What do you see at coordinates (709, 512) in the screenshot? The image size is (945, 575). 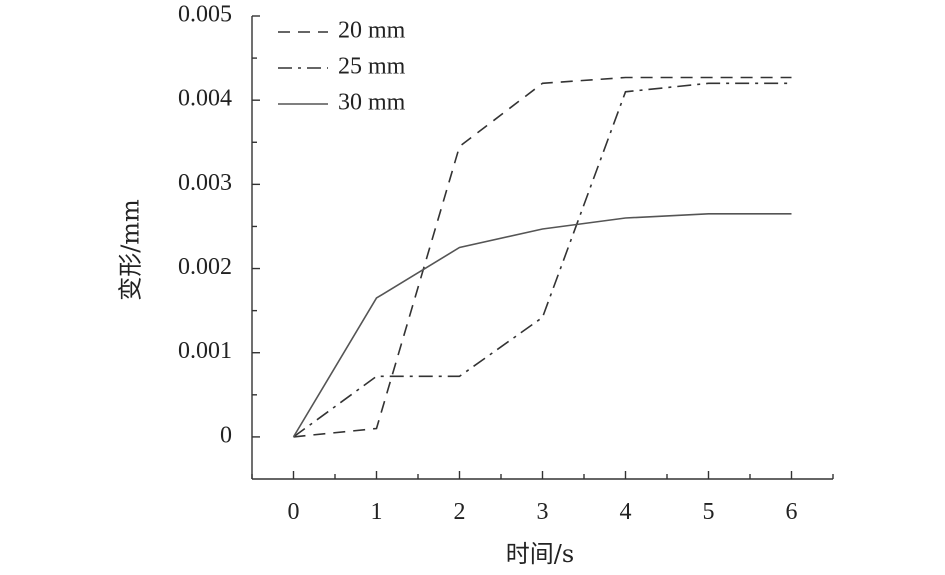 I see `x-tick-label: 5` at bounding box center [709, 512].